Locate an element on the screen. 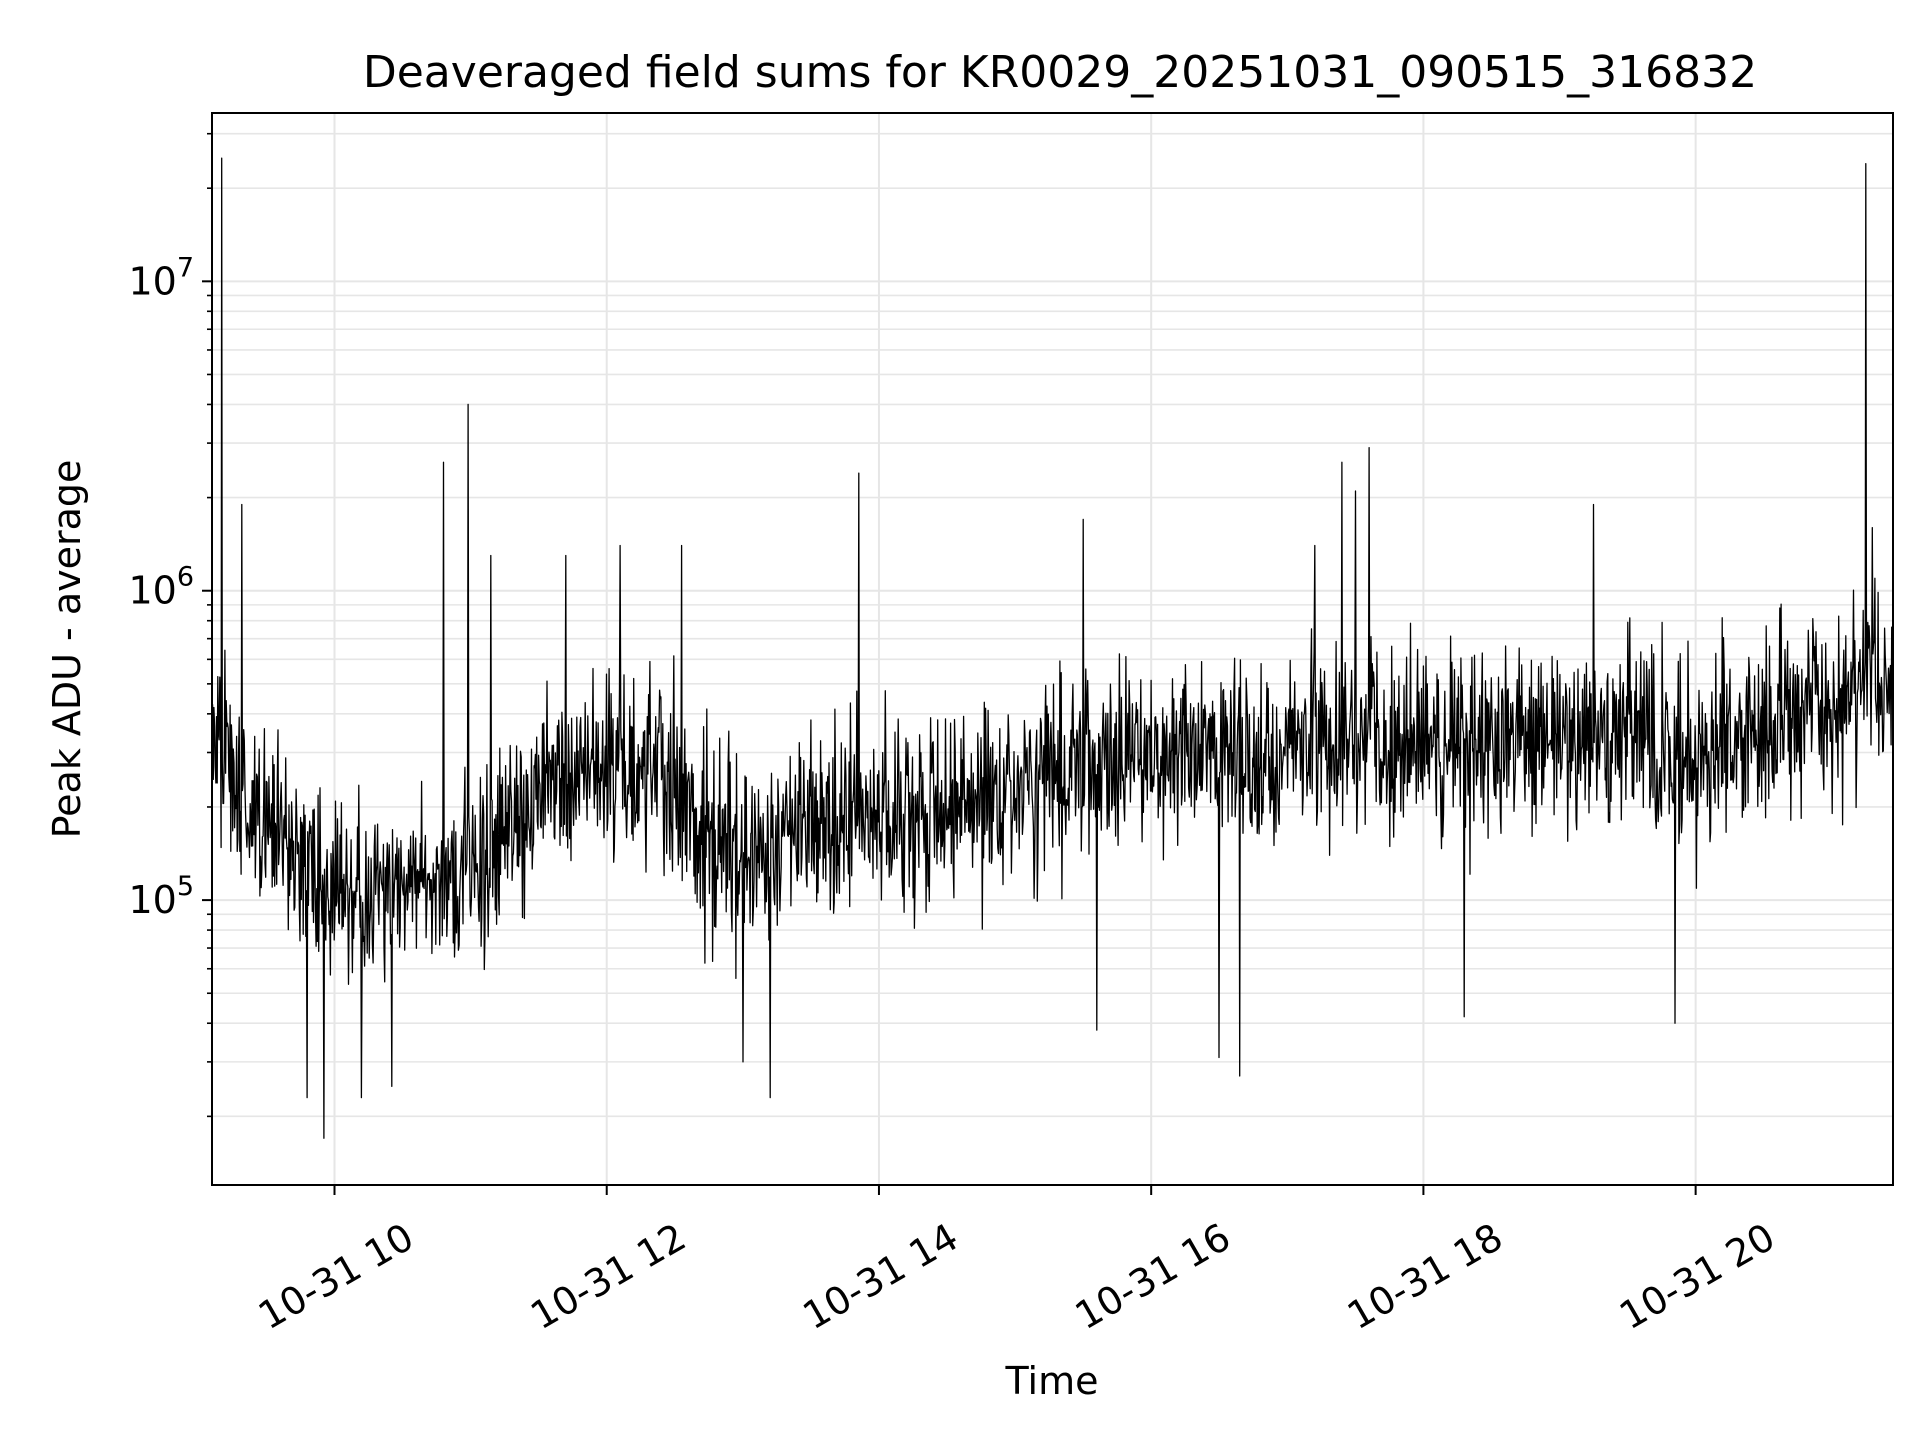 This screenshot has height=1440, width=1920. y-tick-label: 10⁷ is located at coordinates (161, 277).